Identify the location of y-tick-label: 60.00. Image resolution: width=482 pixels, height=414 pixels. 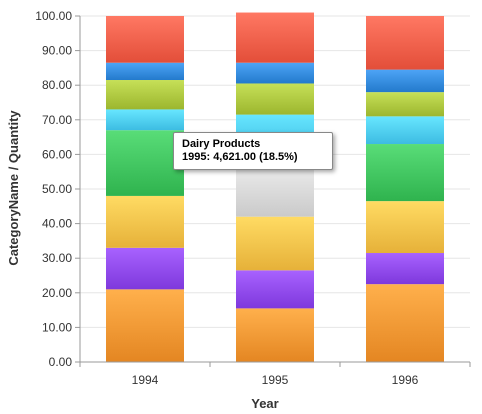
(57, 154).